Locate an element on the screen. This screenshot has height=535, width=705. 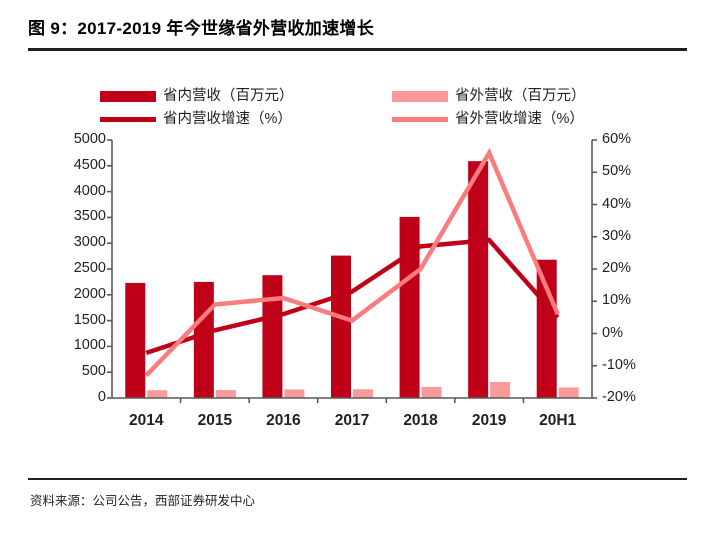
y-axis-right-tick-label: 60% is located at coordinates (617, 139).